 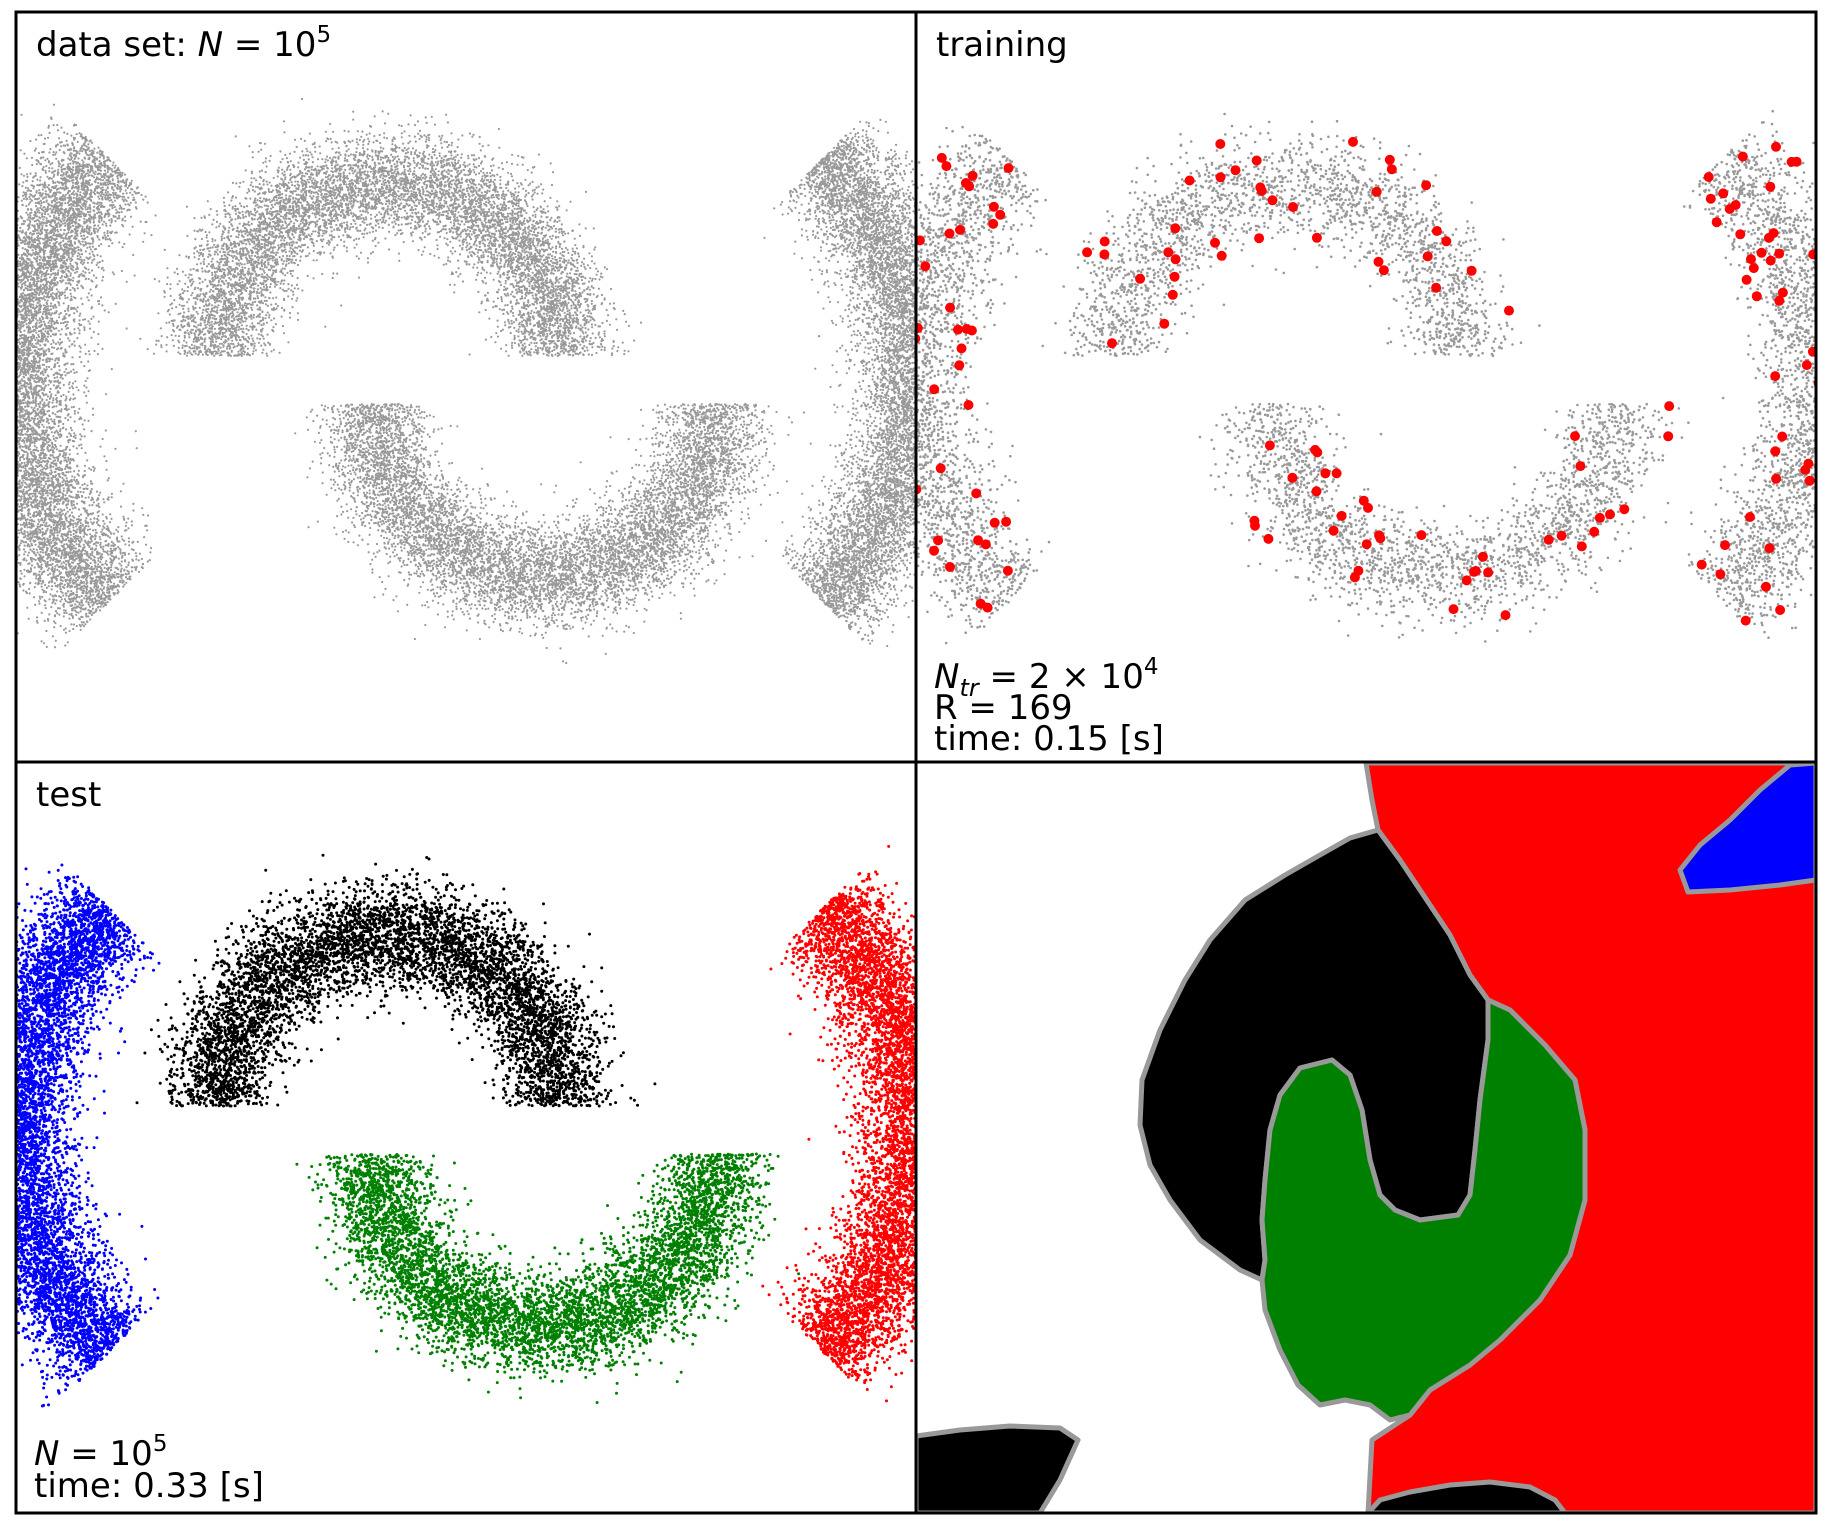 What do you see at coordinates (149, 1486) in the screenshot?
I see `test-time-label: time: 0.33 [s]` at bounding box center [149, 1486].